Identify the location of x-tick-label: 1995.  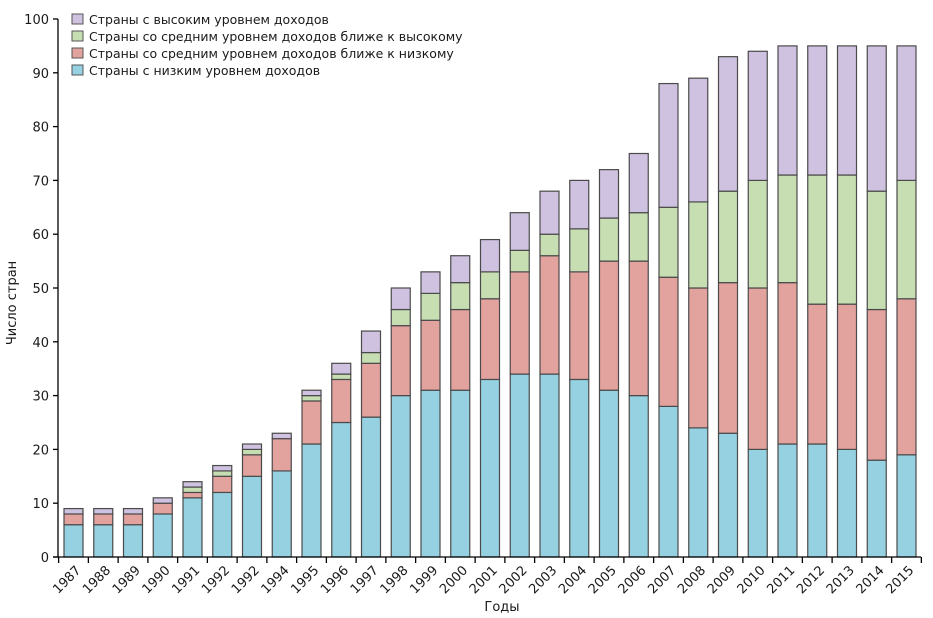
(305, 580).